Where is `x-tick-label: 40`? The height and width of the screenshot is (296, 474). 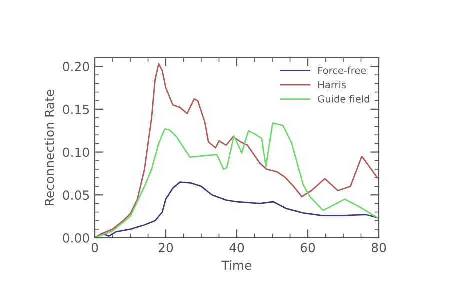
x-tick-label: 40 is located at coordinates (237, 248).